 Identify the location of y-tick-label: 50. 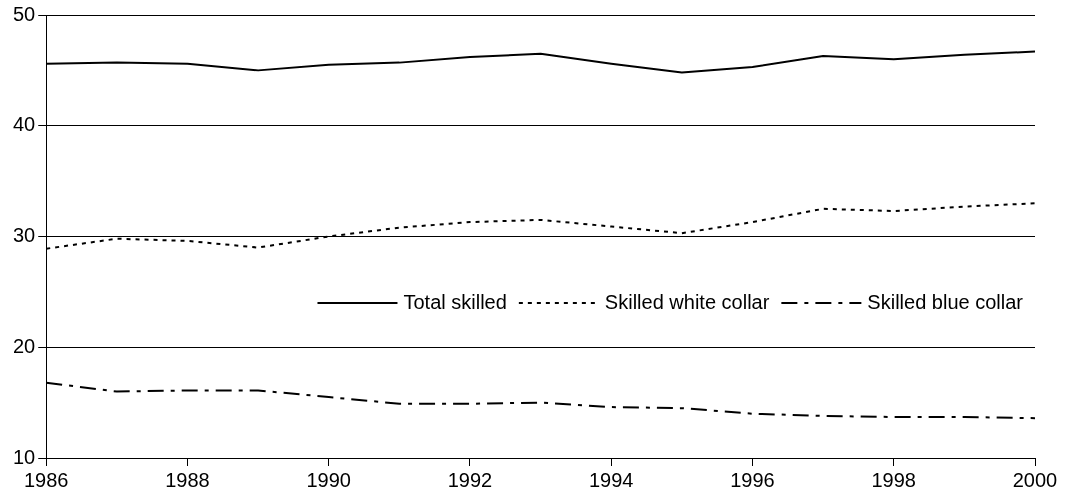
(24, 13).